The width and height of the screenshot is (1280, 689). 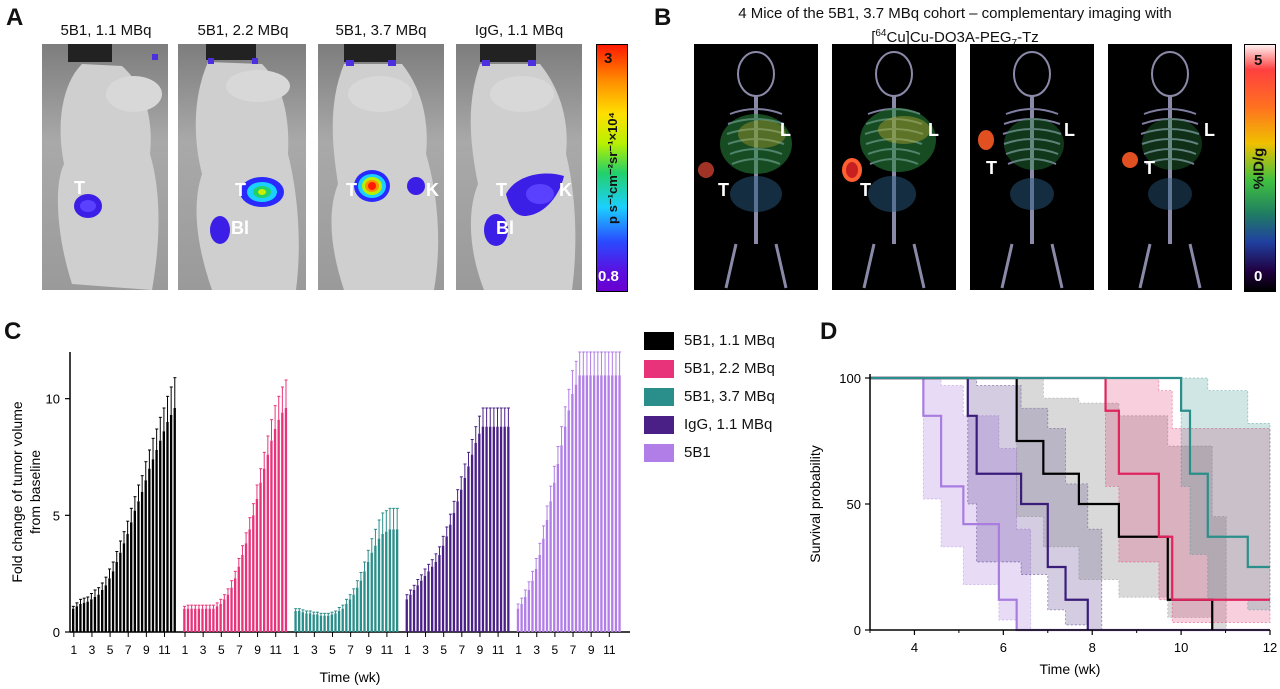 I want to click on label-bladder-4: Bl, so click(x=505, y=228).